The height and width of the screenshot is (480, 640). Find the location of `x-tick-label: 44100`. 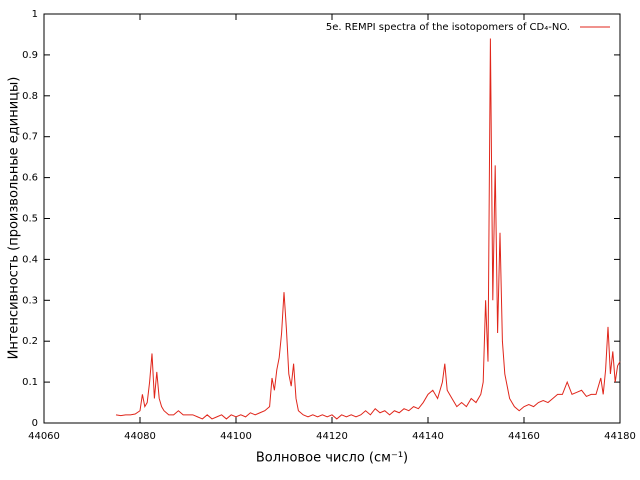

x-tick-label: 44100 is located at coordinates (236, 436).